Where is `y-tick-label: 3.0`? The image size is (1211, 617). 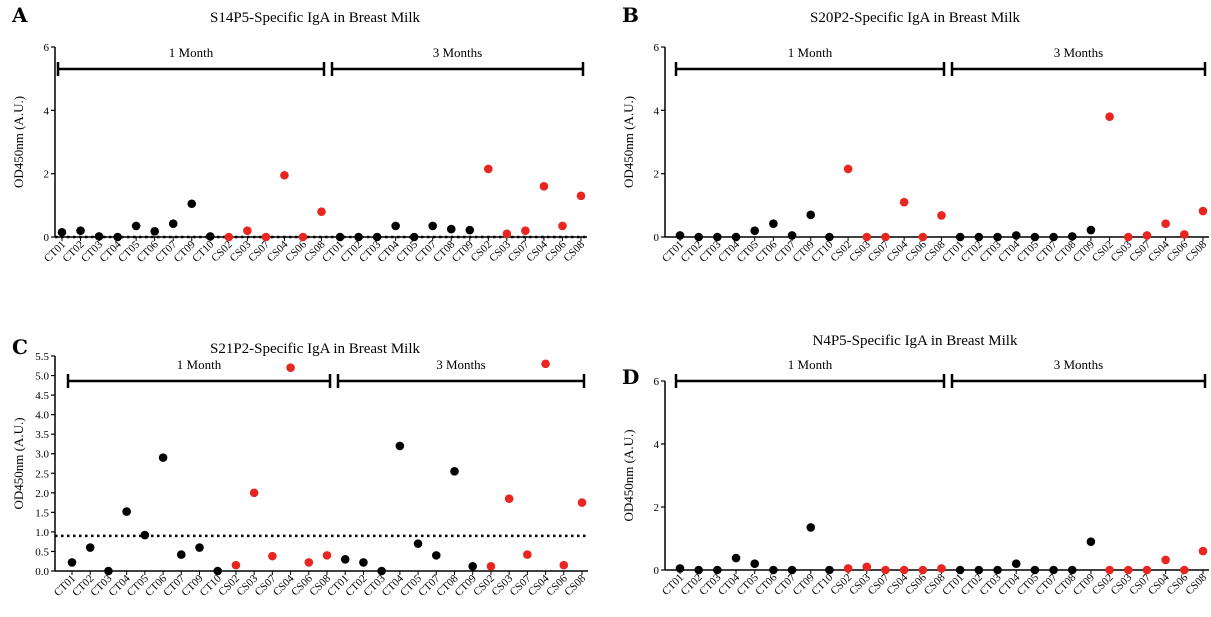
y-tick-label: 3.0 is located at coordinates (42, 455).